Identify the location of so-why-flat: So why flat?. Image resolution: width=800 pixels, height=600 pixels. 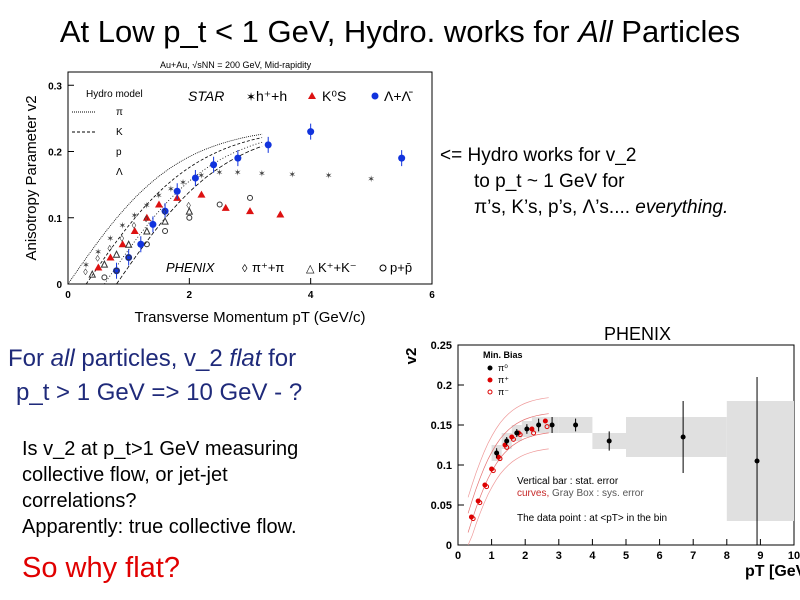
(101, 568).